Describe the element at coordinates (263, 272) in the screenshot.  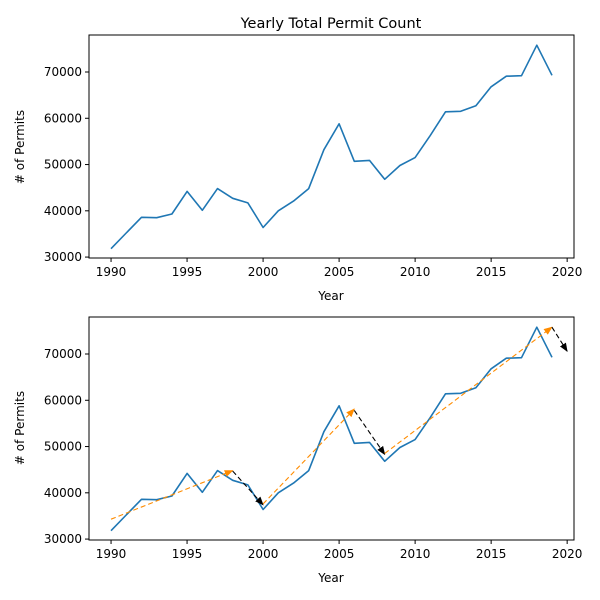
I see `top-chart-x-tick-label: 2000` at that location.